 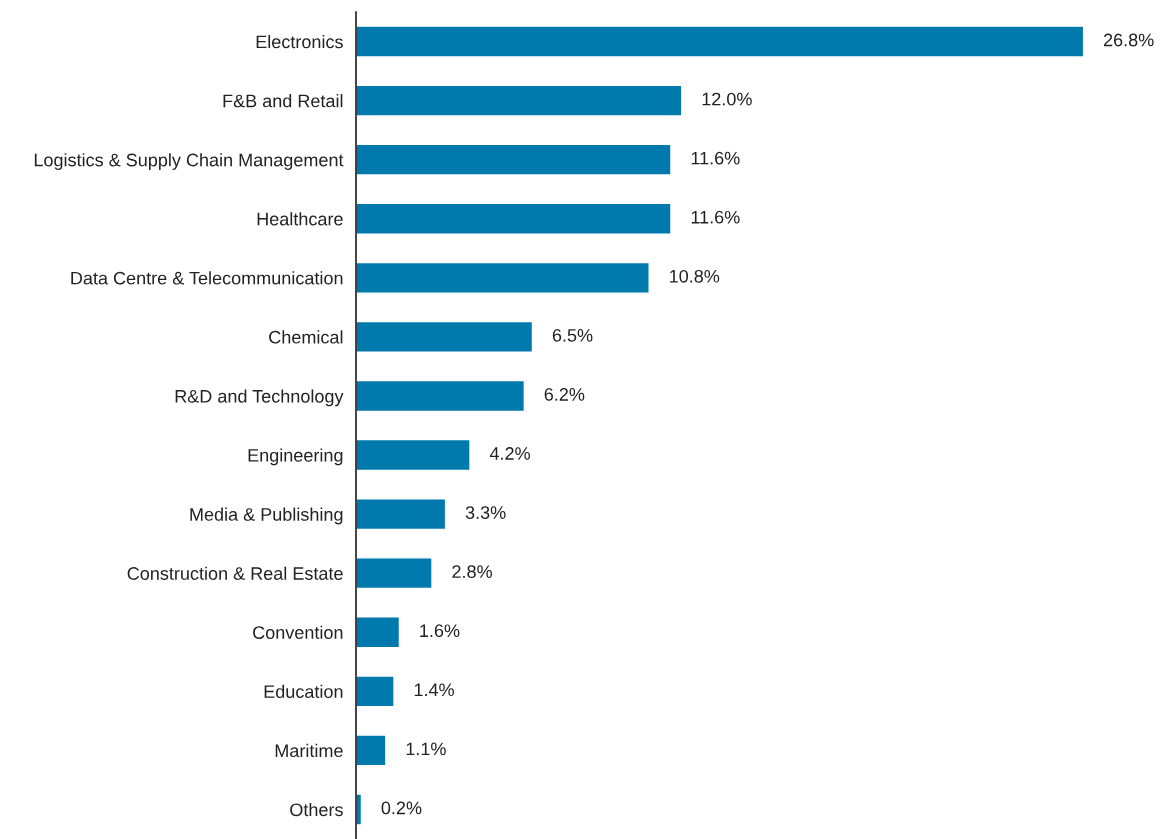 What do you see at coordinates (485, 512) in the screenshot?
I see `data-label: 3.3%` at bounding box center [485, 512].